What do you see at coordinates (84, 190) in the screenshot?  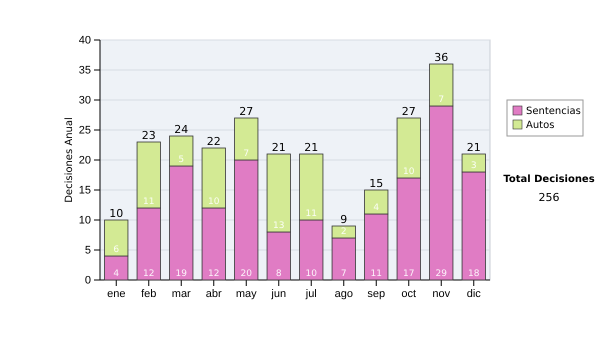 I see `y-tick-label: 15` at bounding box center [84, 190].